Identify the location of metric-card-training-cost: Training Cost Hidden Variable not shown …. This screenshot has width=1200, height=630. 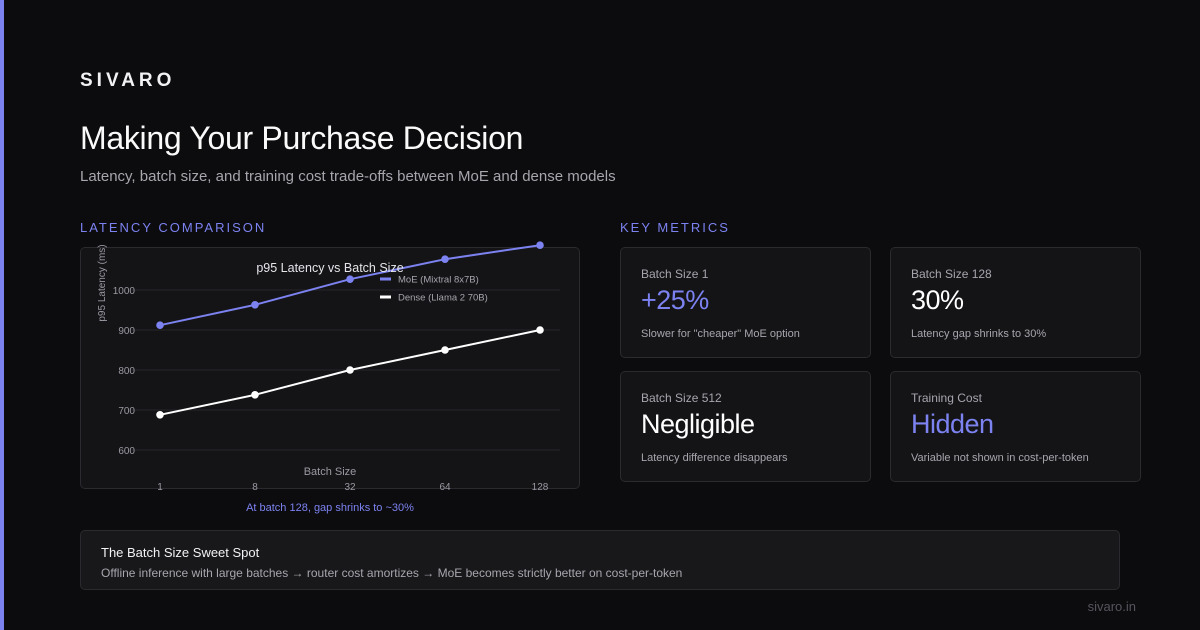
(1015, 426).